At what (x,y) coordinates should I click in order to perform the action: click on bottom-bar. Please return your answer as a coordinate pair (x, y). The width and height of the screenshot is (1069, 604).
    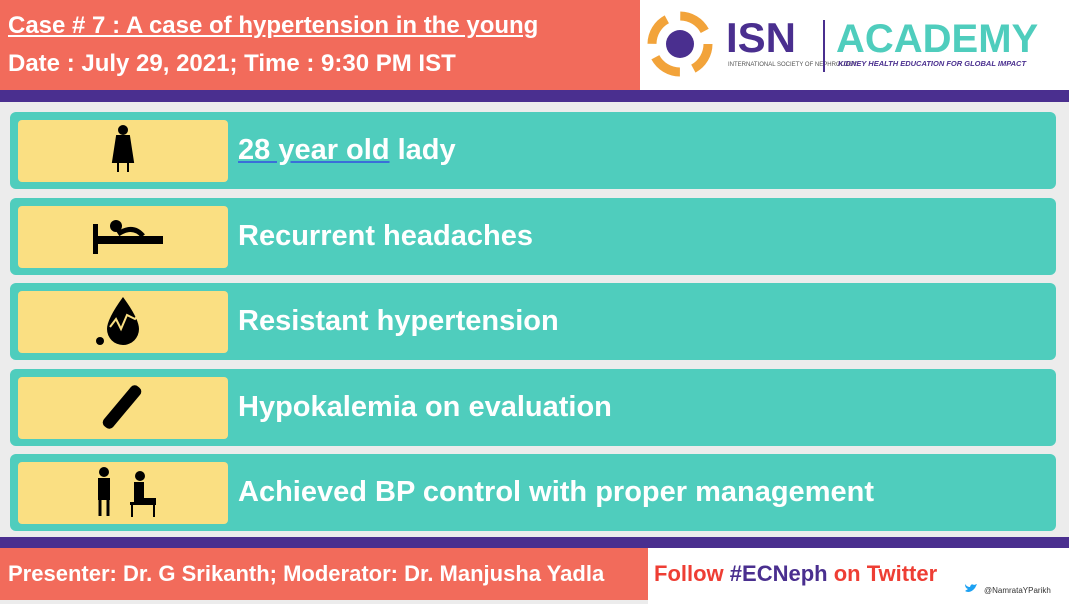
    Looking at the image, I should click on (534, 542).